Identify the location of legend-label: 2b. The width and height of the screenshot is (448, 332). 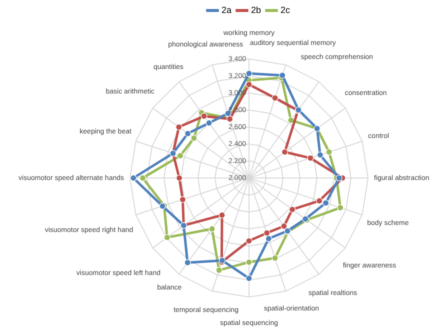
(256, 9).